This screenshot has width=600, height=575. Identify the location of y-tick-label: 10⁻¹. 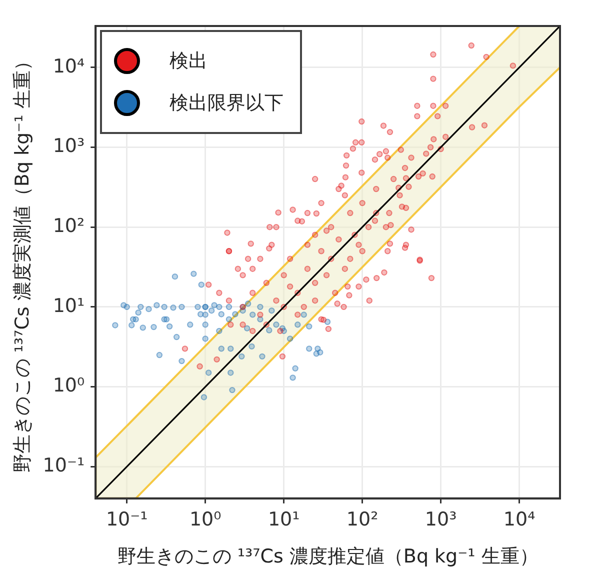
(63, 465).